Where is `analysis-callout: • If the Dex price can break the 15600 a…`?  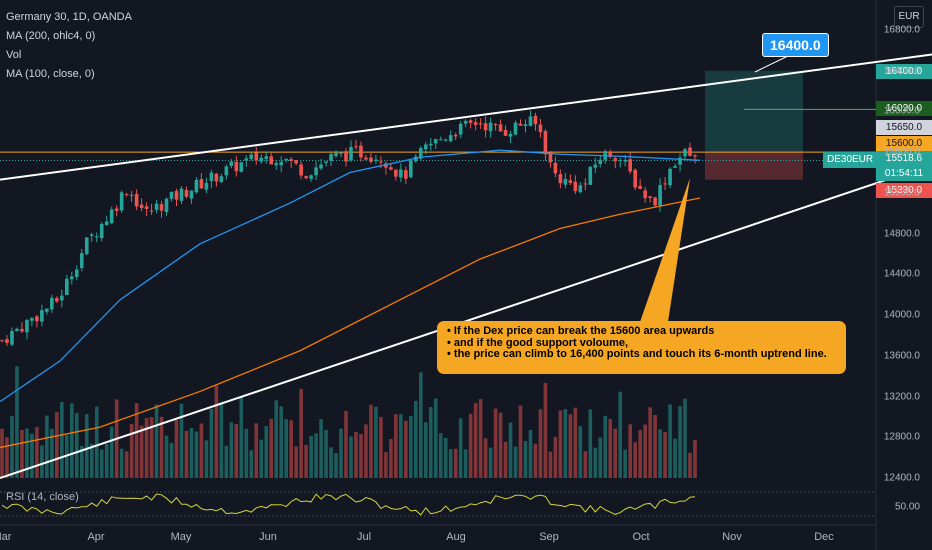 analysis-callout: • If the Dex price can break the 15600 a… is located at coordinates (641, 347).